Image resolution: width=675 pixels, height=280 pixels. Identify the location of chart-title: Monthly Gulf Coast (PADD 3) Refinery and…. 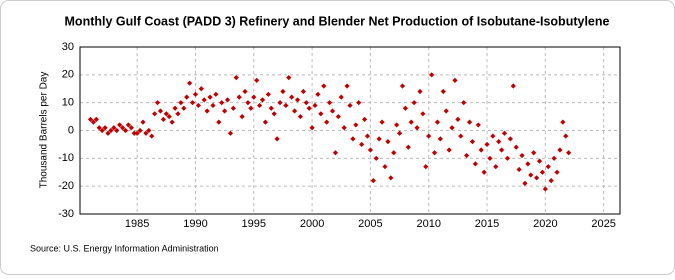
(337, 21).